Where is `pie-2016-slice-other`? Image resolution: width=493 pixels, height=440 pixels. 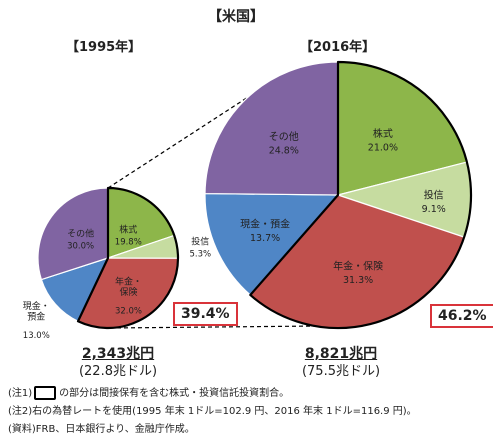
pie-2016-slice-other is located at coordinates (271, 128).